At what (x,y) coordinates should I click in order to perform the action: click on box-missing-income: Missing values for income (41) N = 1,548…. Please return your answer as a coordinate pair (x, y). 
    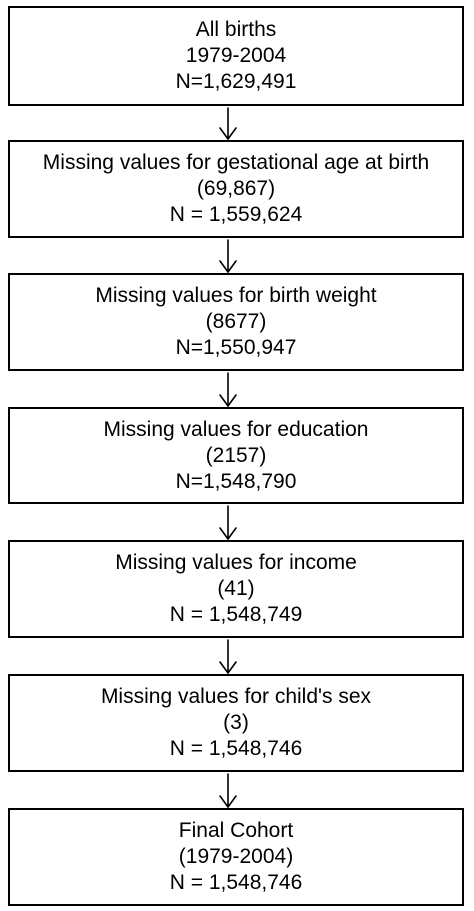
    Looking at the image, I should click on (236, 589).